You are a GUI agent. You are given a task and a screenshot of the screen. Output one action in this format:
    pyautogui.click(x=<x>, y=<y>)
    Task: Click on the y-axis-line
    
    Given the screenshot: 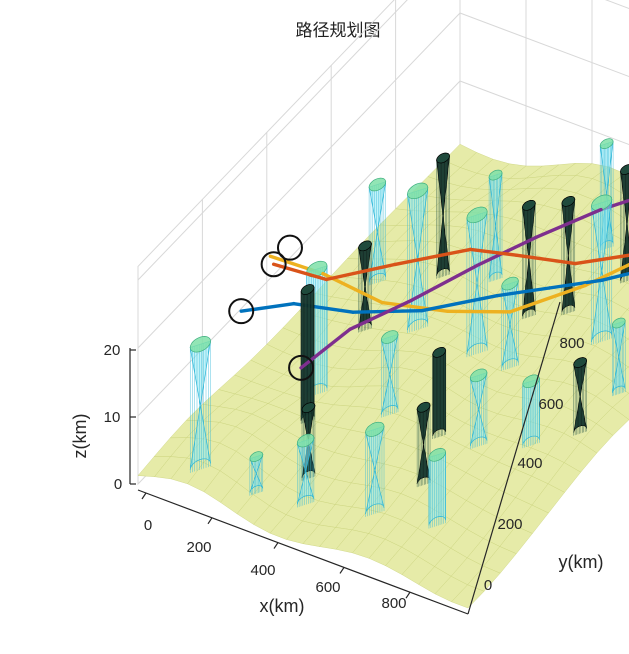 What is the action you would take?
    pyautogui.click(x=514, y=458)
    